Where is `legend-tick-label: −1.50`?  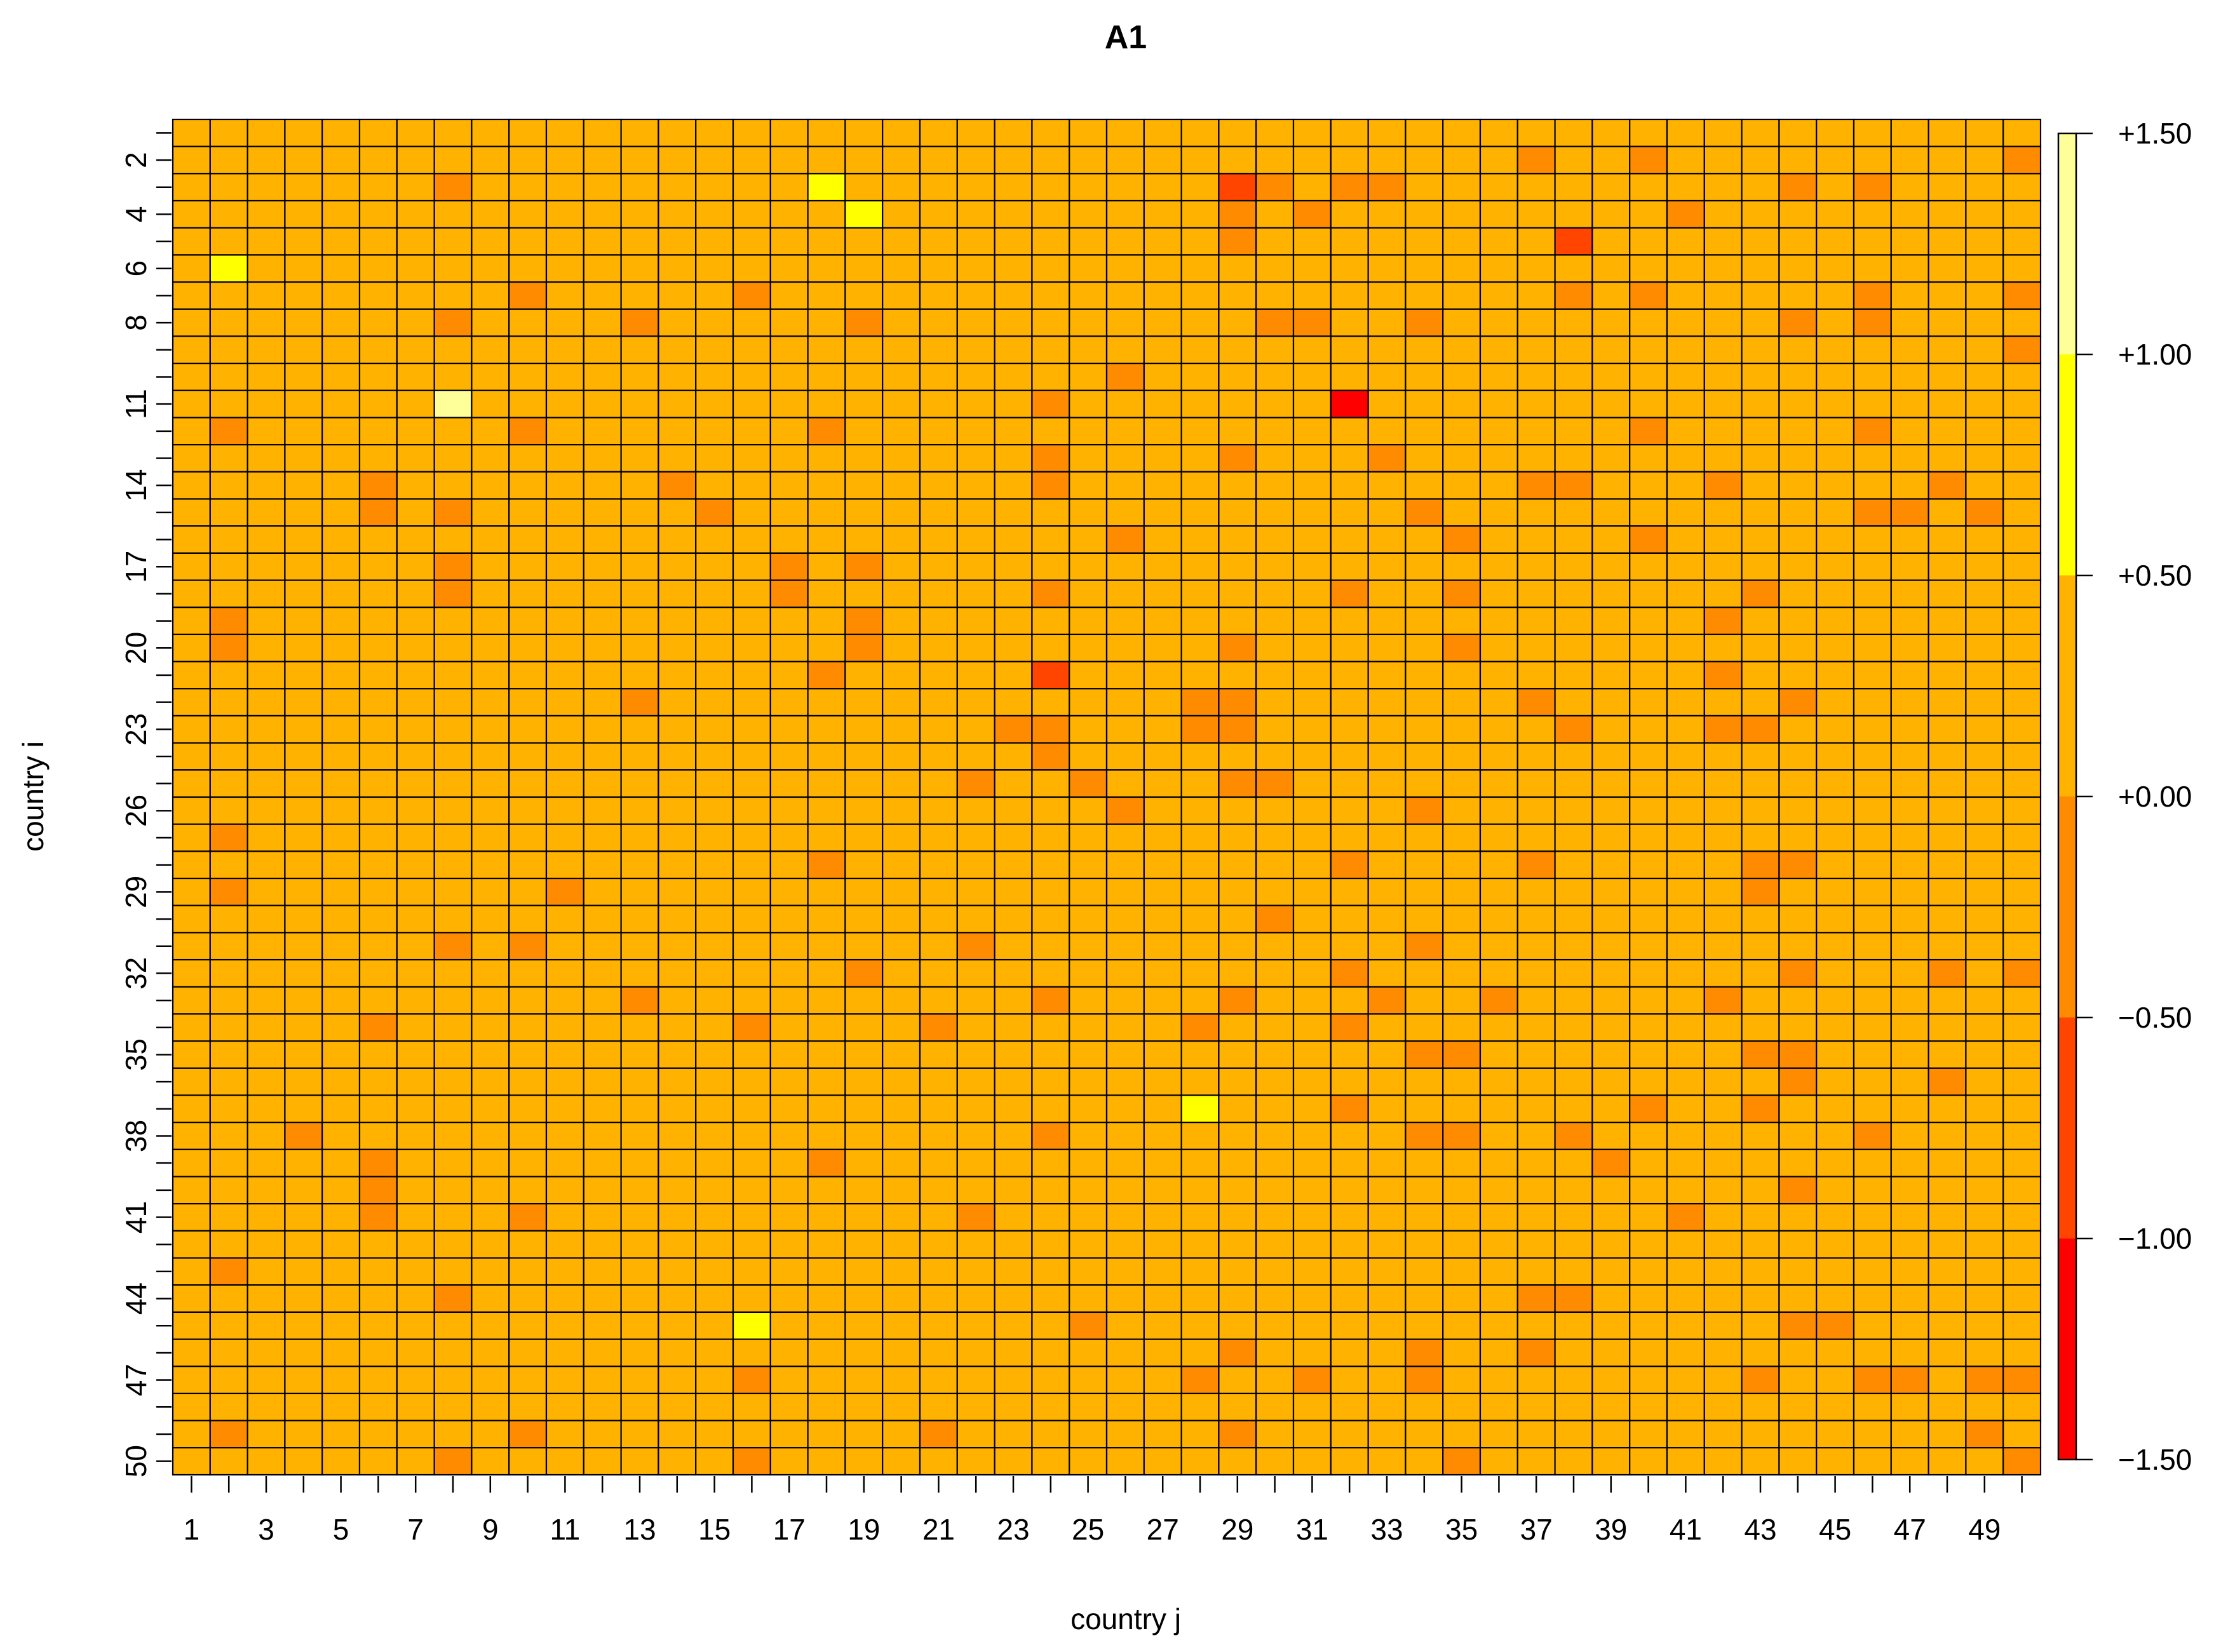 legend-tick-label: −1.50 is located at coordinates (2155, 1460).